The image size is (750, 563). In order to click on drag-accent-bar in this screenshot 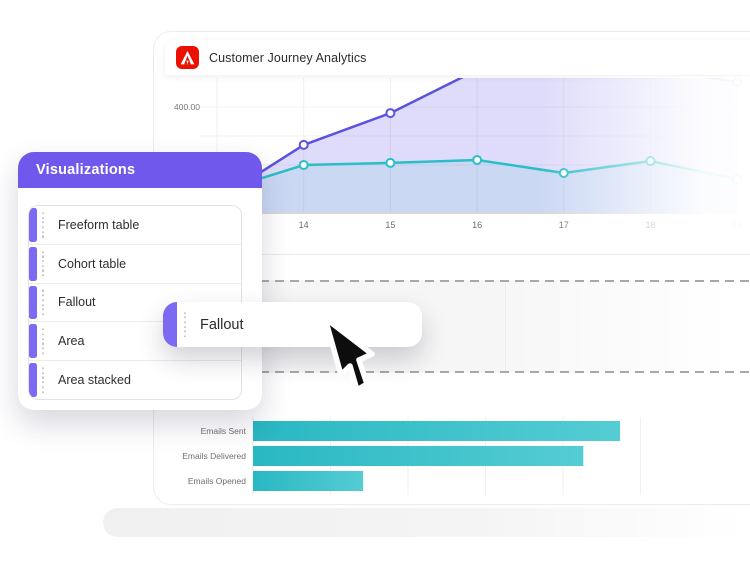, I will do `click(170, 324)`.